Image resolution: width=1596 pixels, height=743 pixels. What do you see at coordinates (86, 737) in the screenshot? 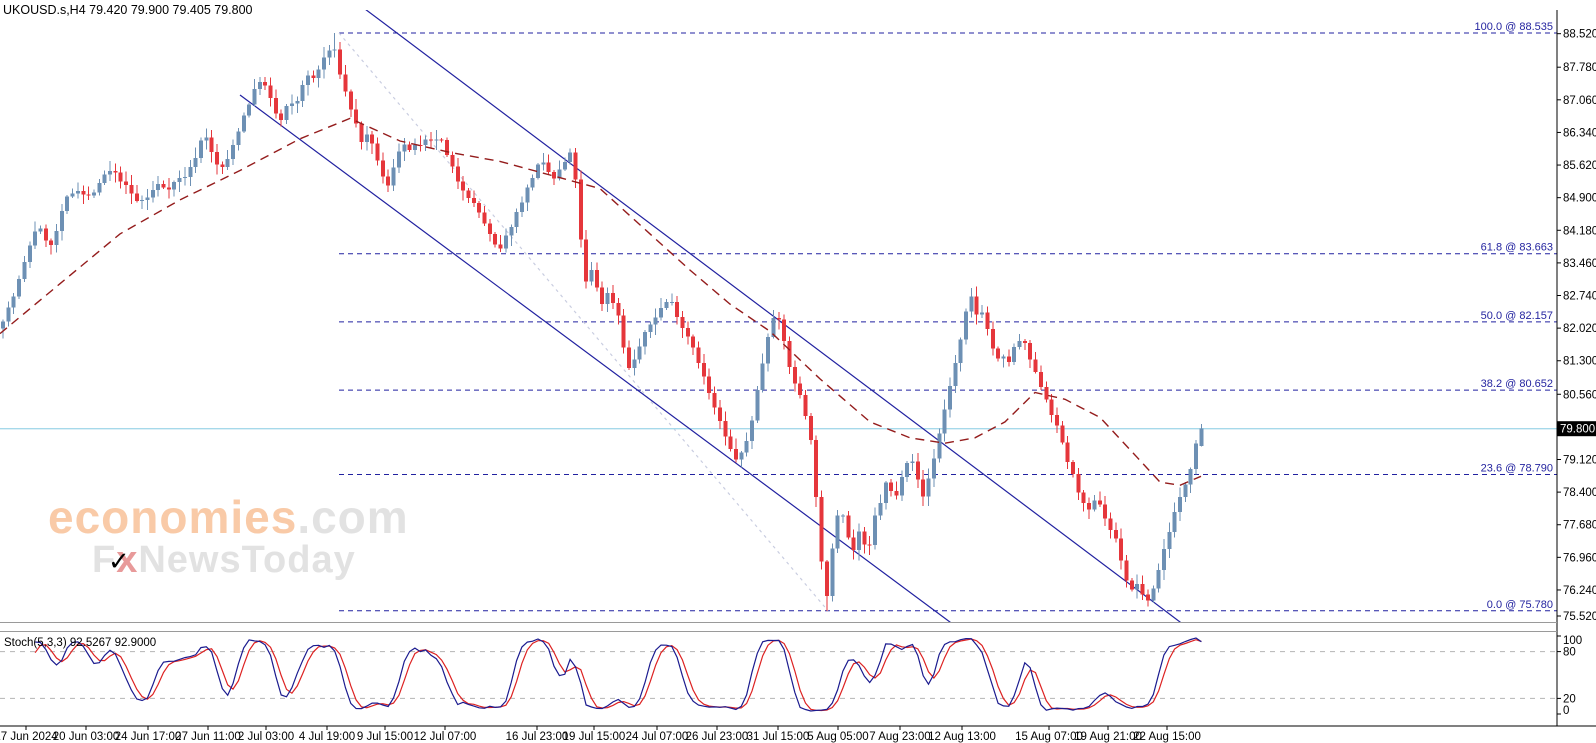
I see `time-axis-label: 20 Jun 03:00` at bounding box center [86, 737].